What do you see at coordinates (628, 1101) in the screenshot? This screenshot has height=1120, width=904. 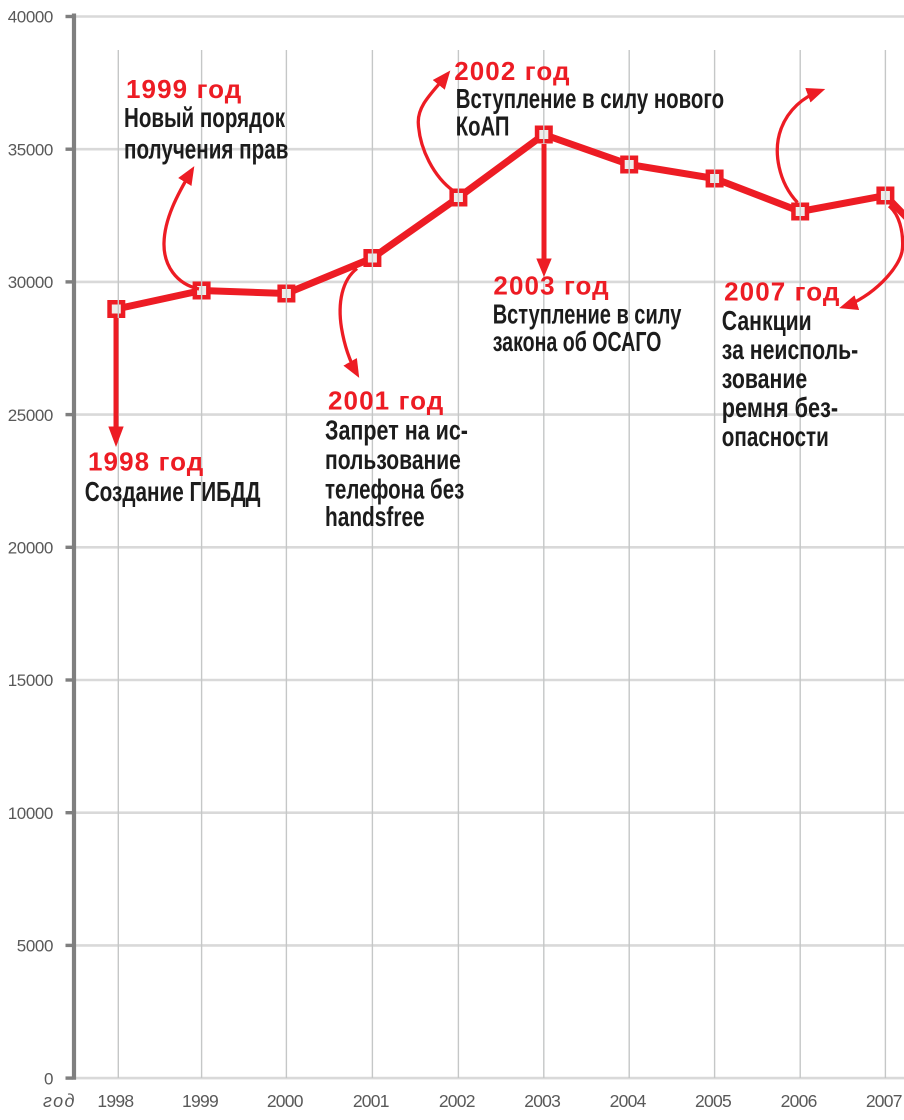 I see `svg-text: 2004` at bounding box center [628, 1101].